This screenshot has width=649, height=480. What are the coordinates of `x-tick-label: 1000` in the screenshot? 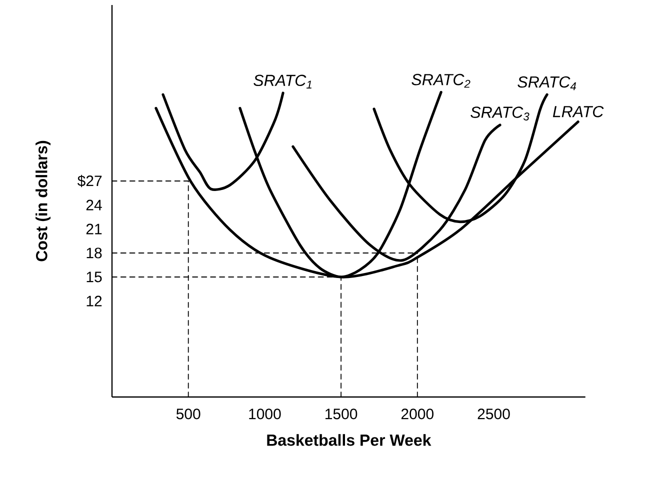 It's located at (265, 414).